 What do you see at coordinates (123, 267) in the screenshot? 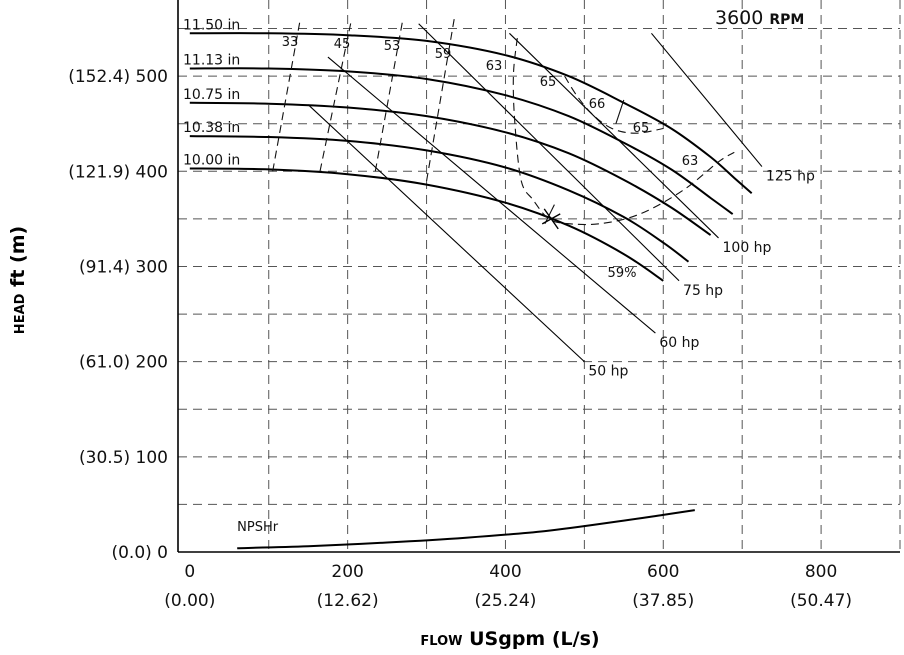
I see `y-tick-label: (91.4) 300` at bounding box center [123, 267].